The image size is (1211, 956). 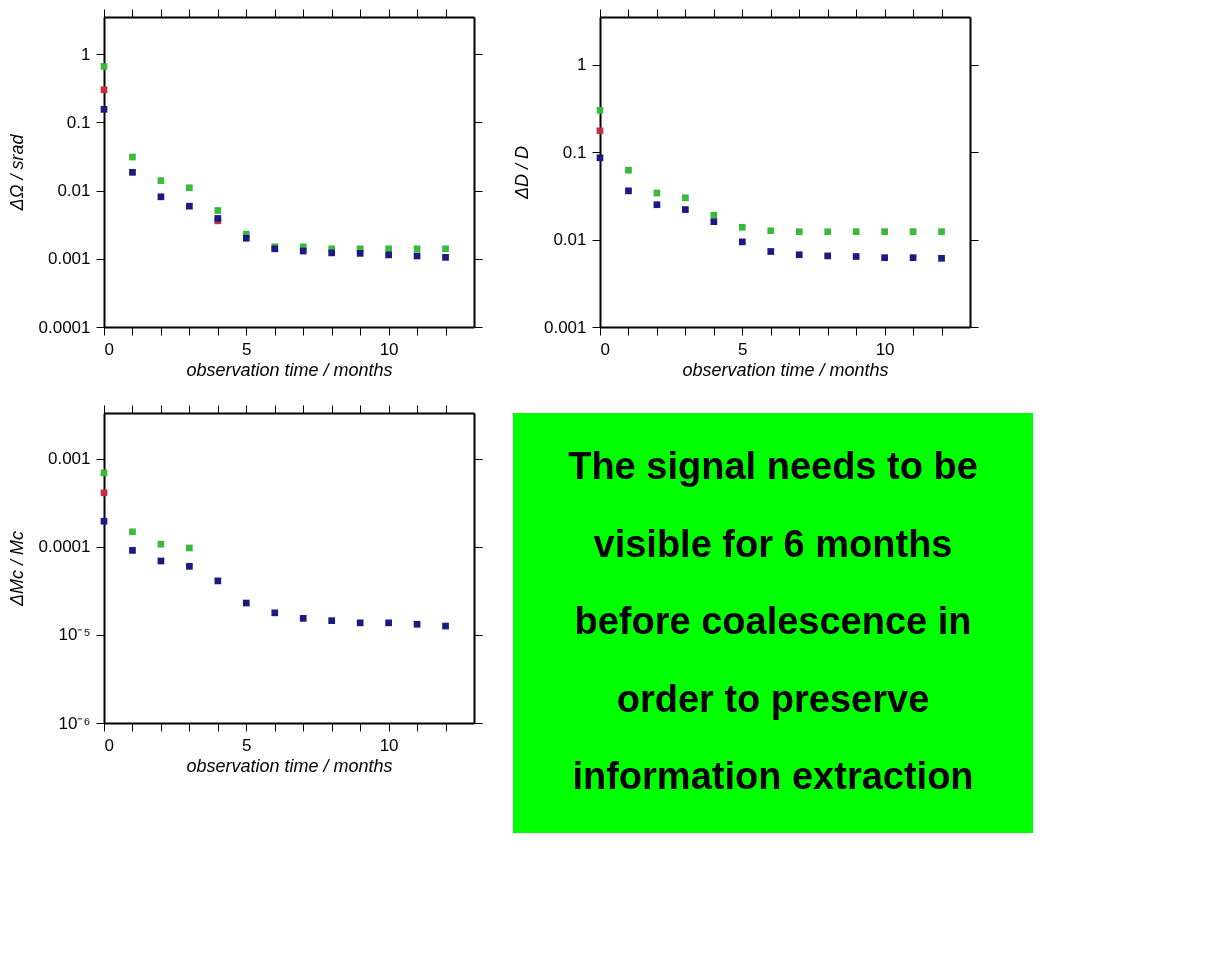 I want to click on text: visible for 6 months, so click(x=773, y=543).